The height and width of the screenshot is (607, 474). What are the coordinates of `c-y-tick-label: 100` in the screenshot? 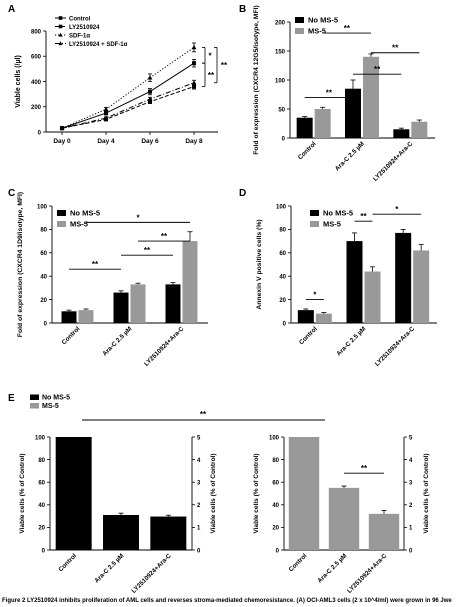 It's located at (42, 207).